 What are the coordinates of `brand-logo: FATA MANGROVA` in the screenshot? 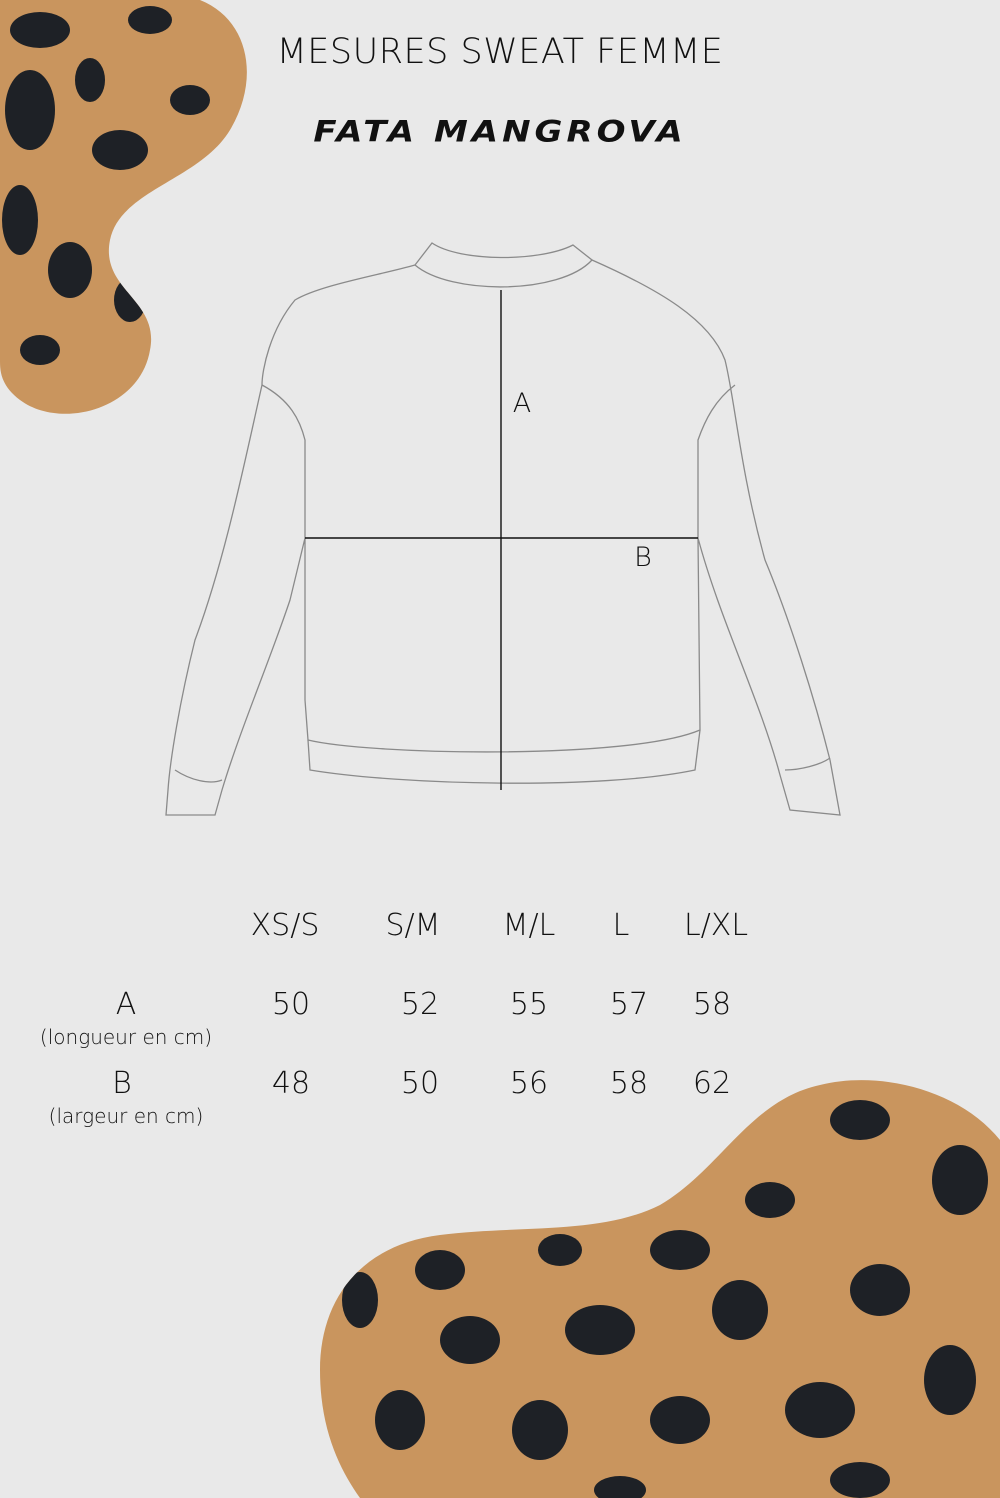 It's located at (500, 132).